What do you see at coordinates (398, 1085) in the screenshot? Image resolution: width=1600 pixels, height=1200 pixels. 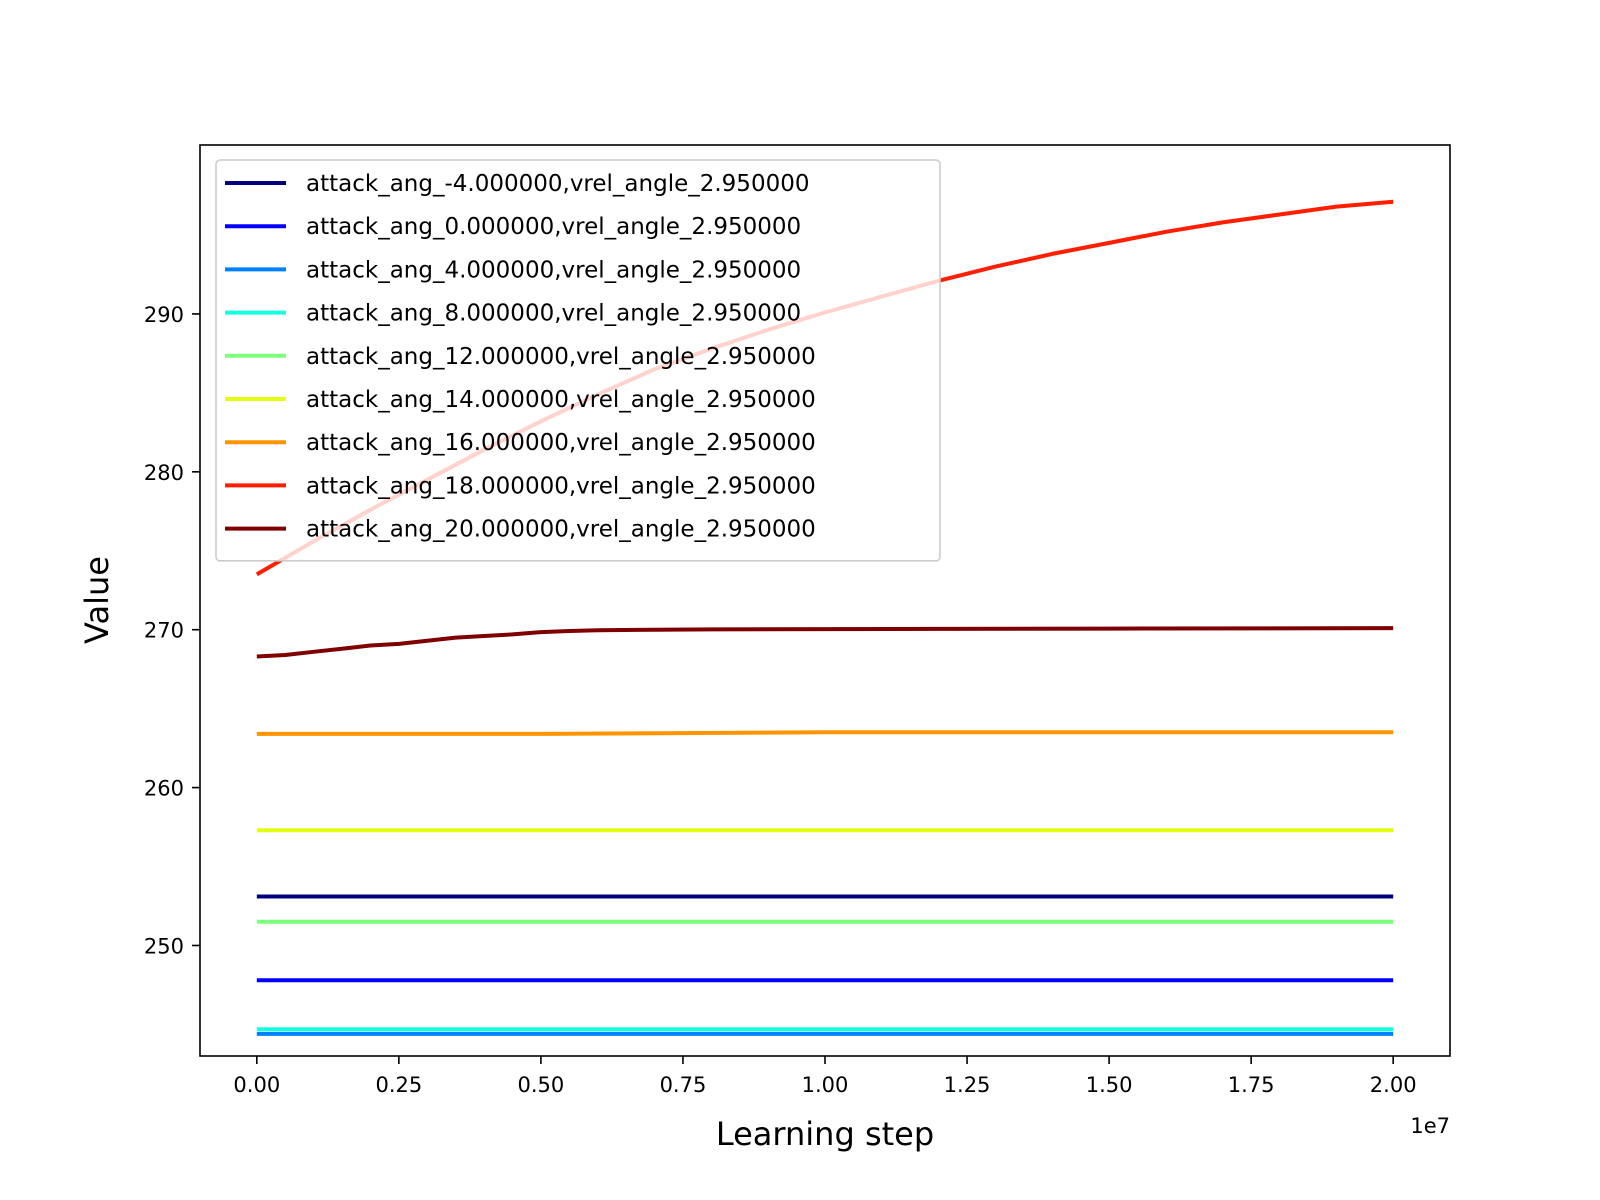 I see `x-tick-label: 0.25` at bounding box center [398, 1085].